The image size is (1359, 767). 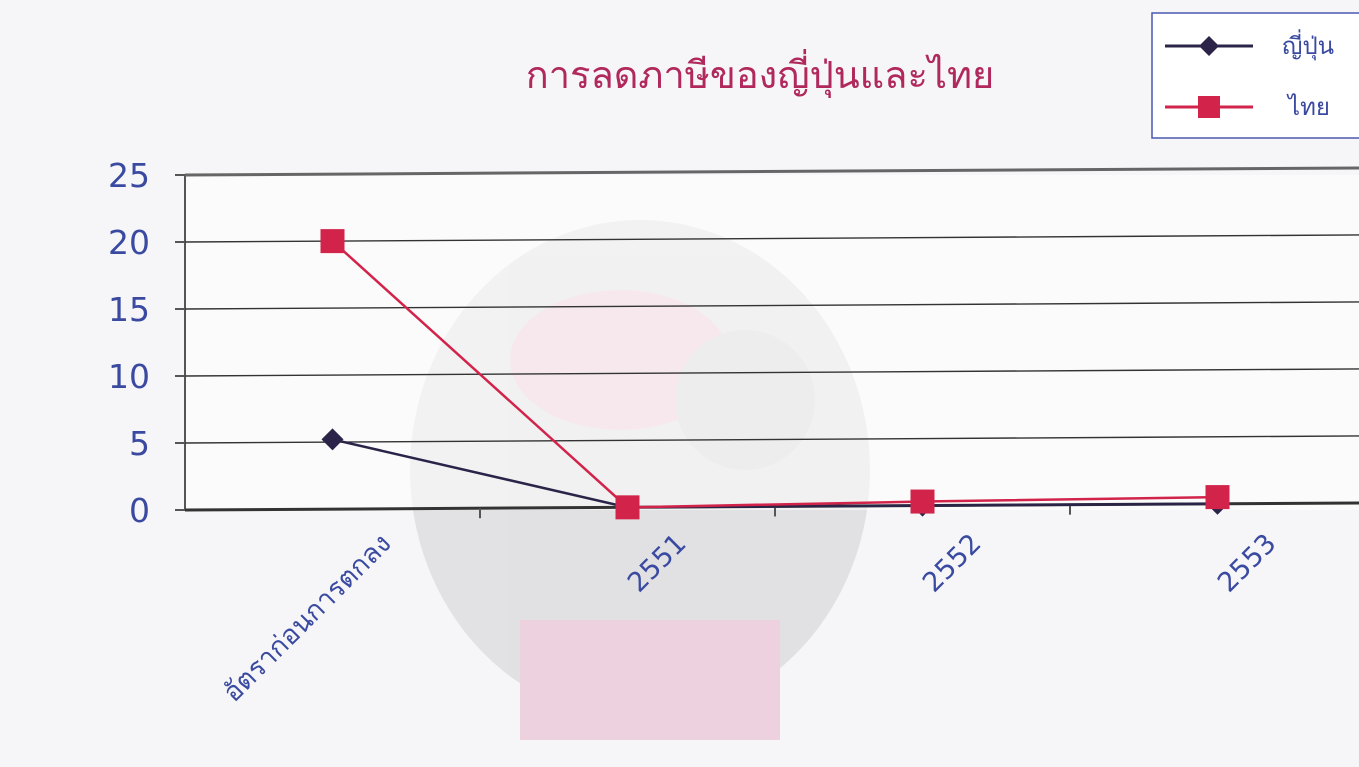 I want to click on y-tick-label: 5, so click(x=139, y=443).